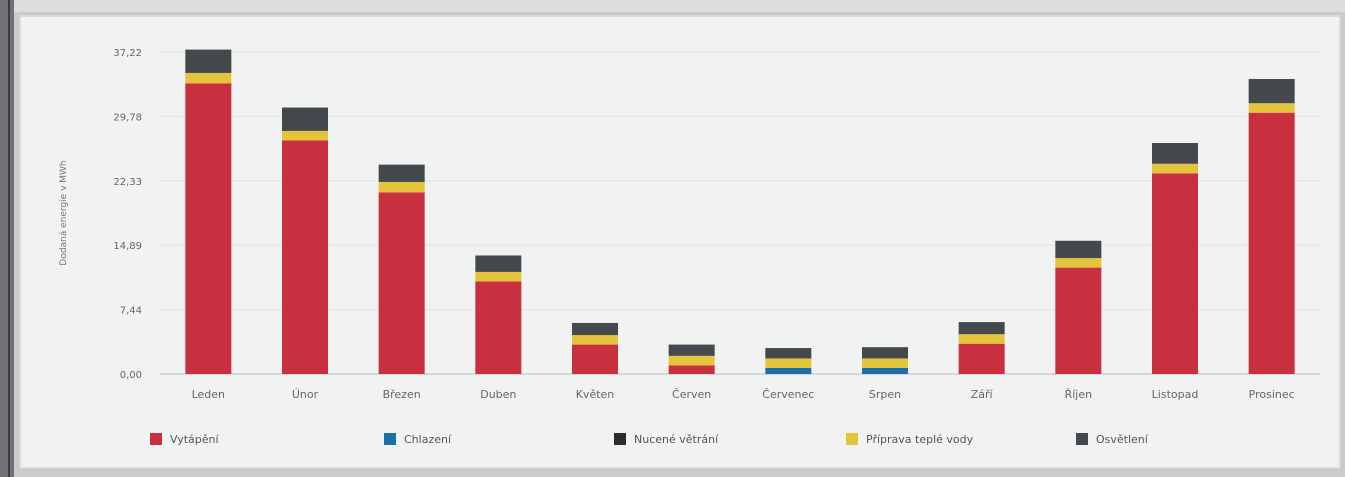 The width and height of the screenshot is (1345, 477). I want to click on x-tick-label: Září, so click(982, 394).